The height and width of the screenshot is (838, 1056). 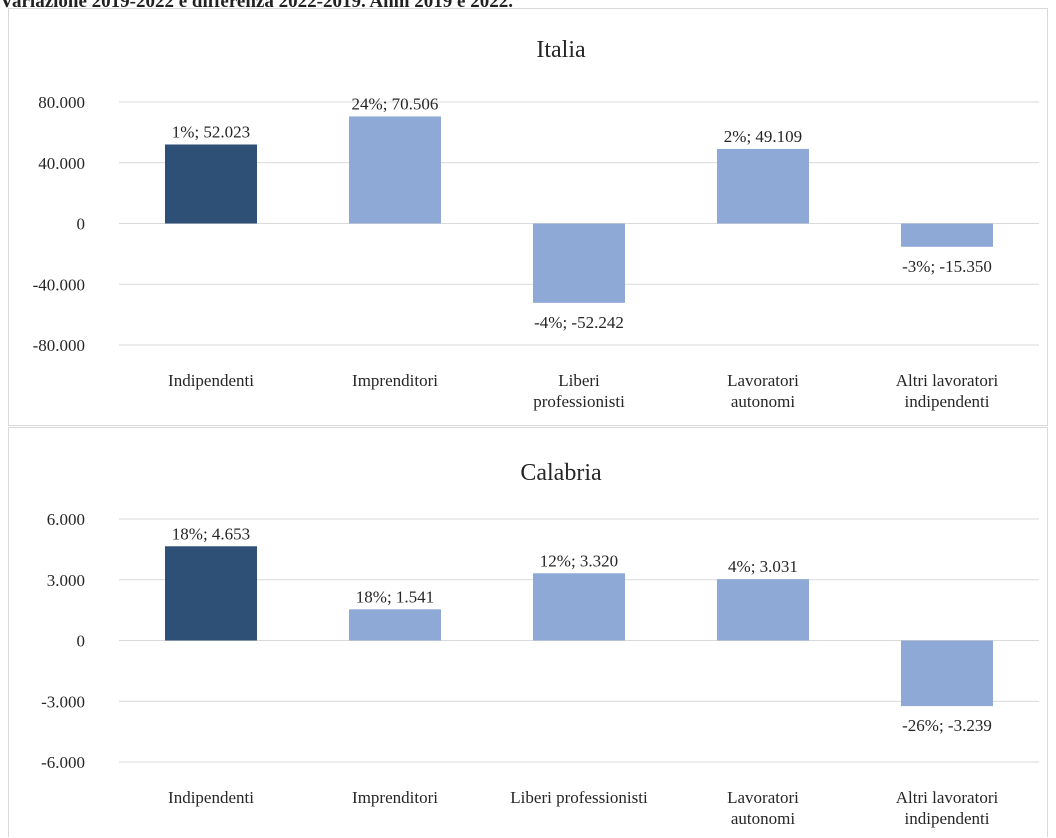 What do you see at coordinates (61, 163) in the screenshot?
I see `y-tick-label: 40.000` at bounding box center [61, 163].